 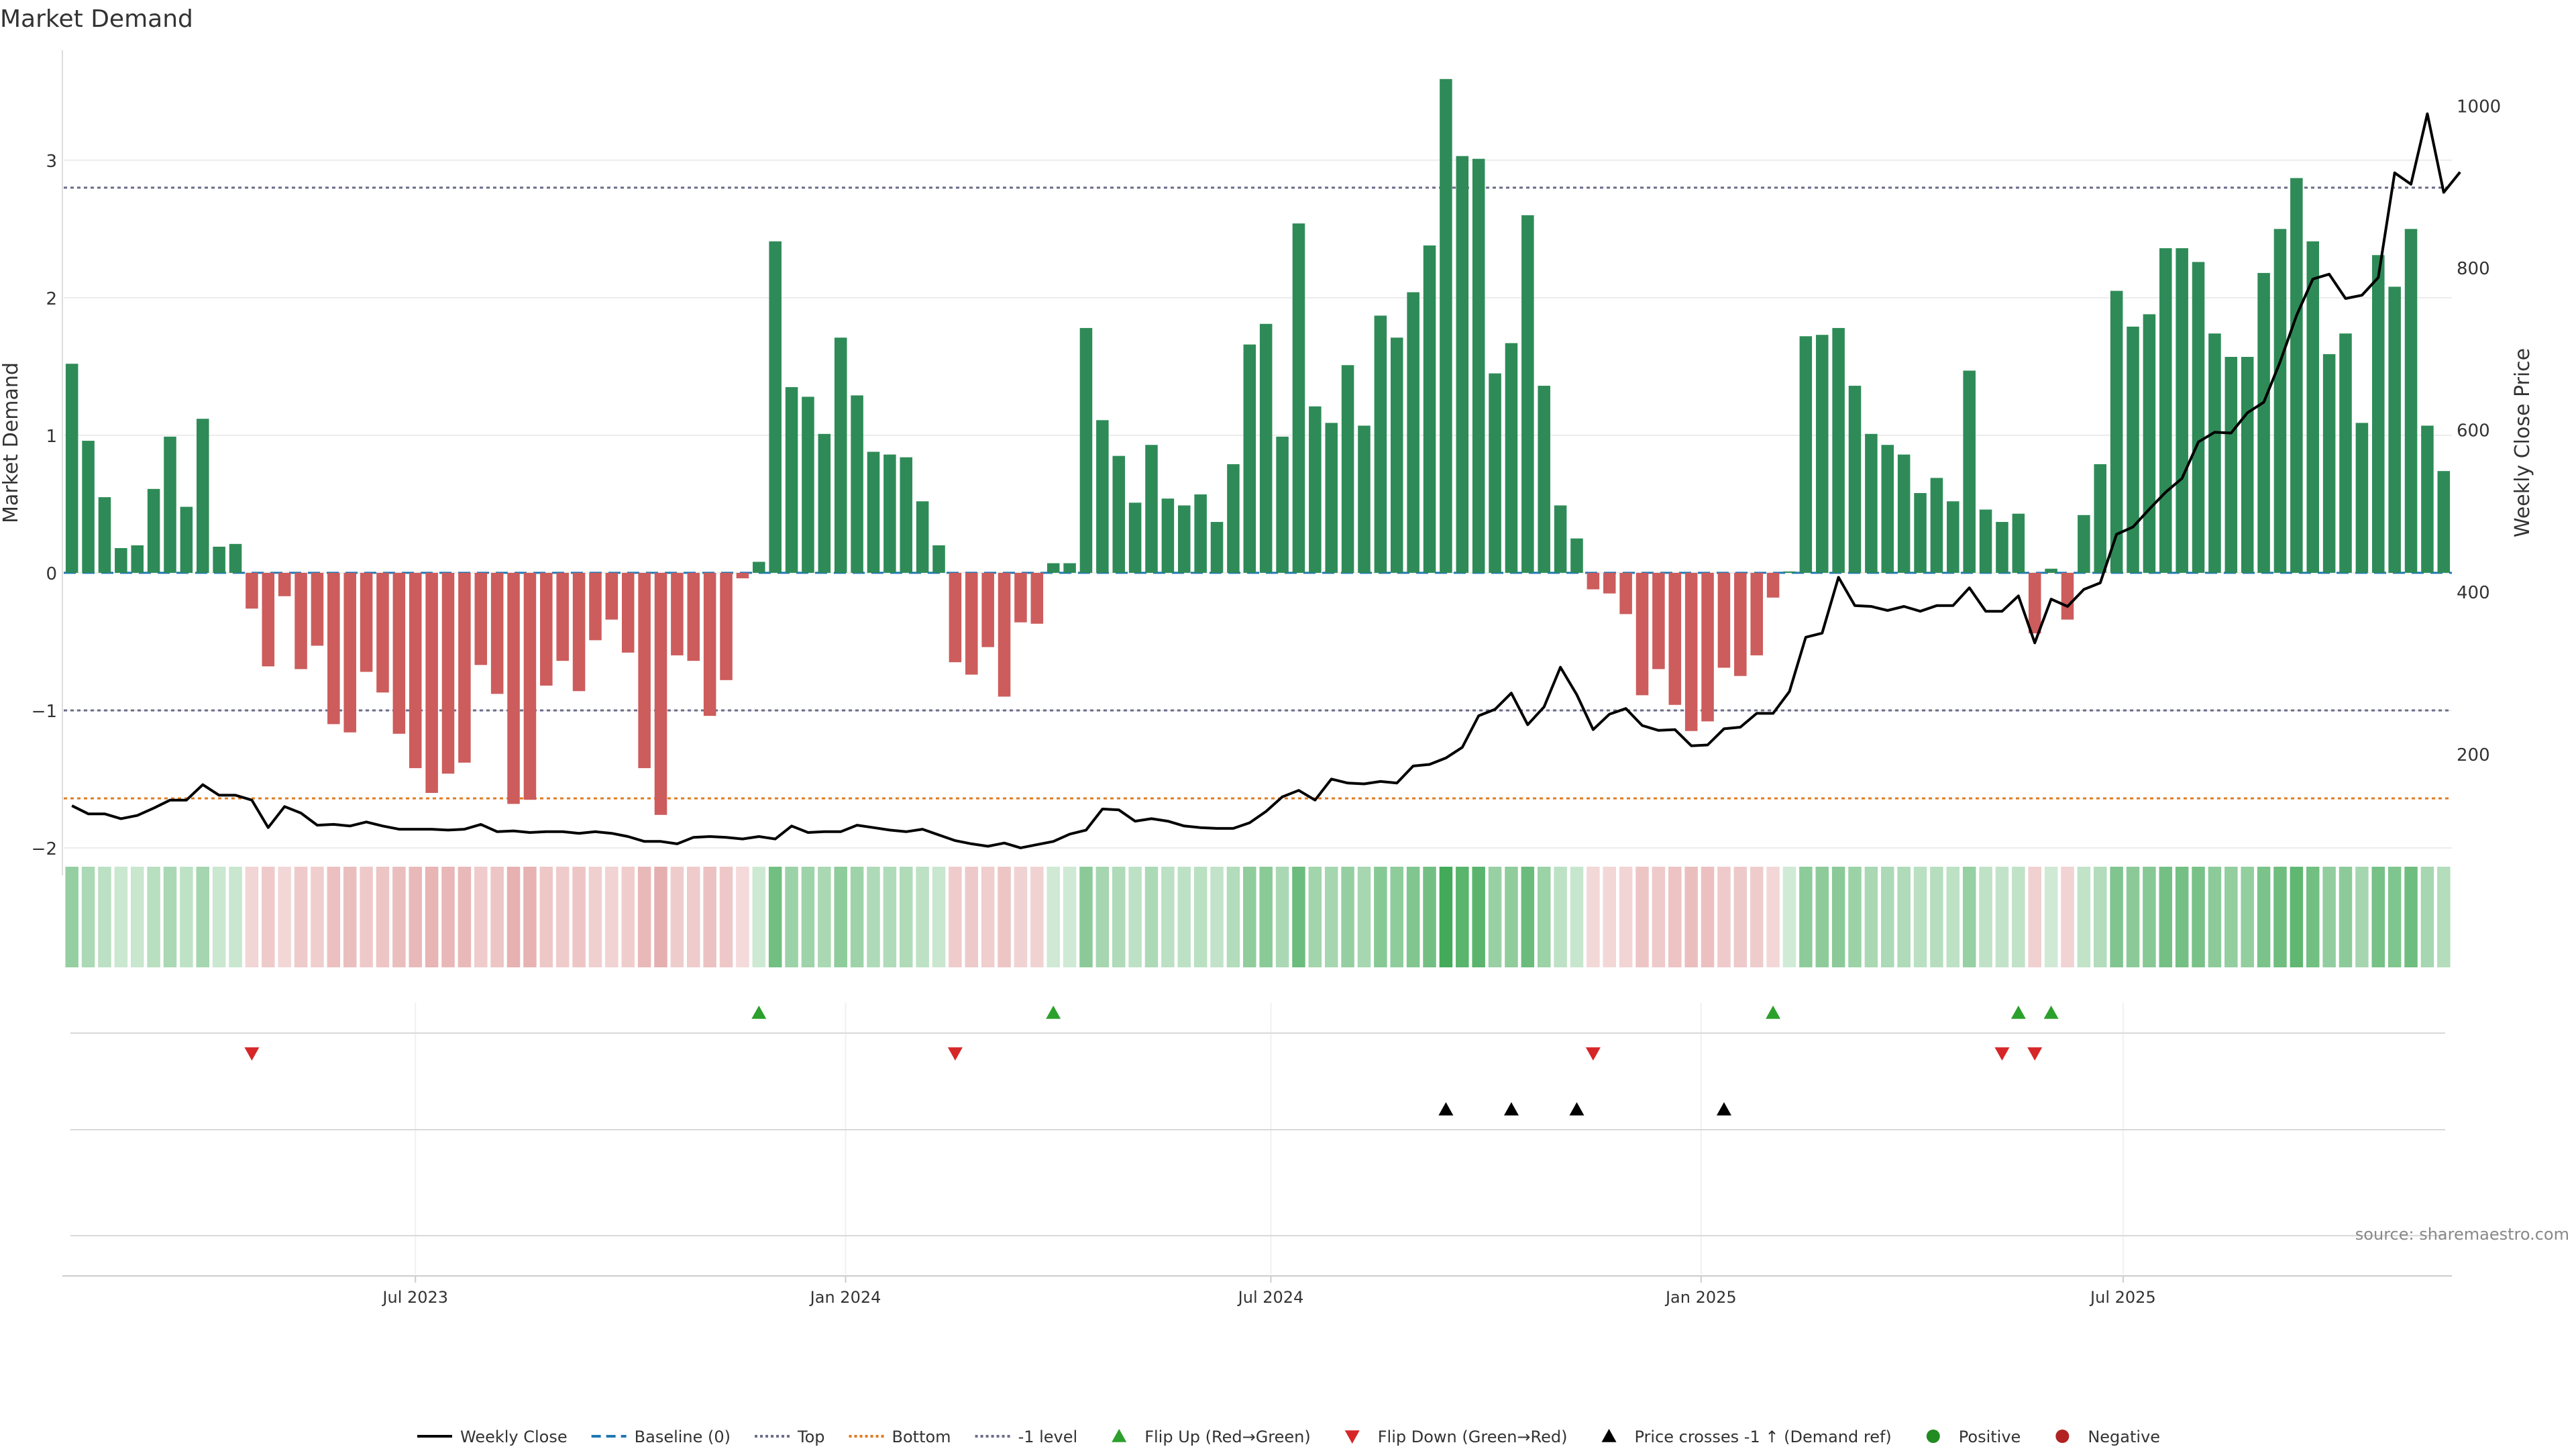 I want to click on legend-label: Weekly Close, so click(x=514, y=1437).